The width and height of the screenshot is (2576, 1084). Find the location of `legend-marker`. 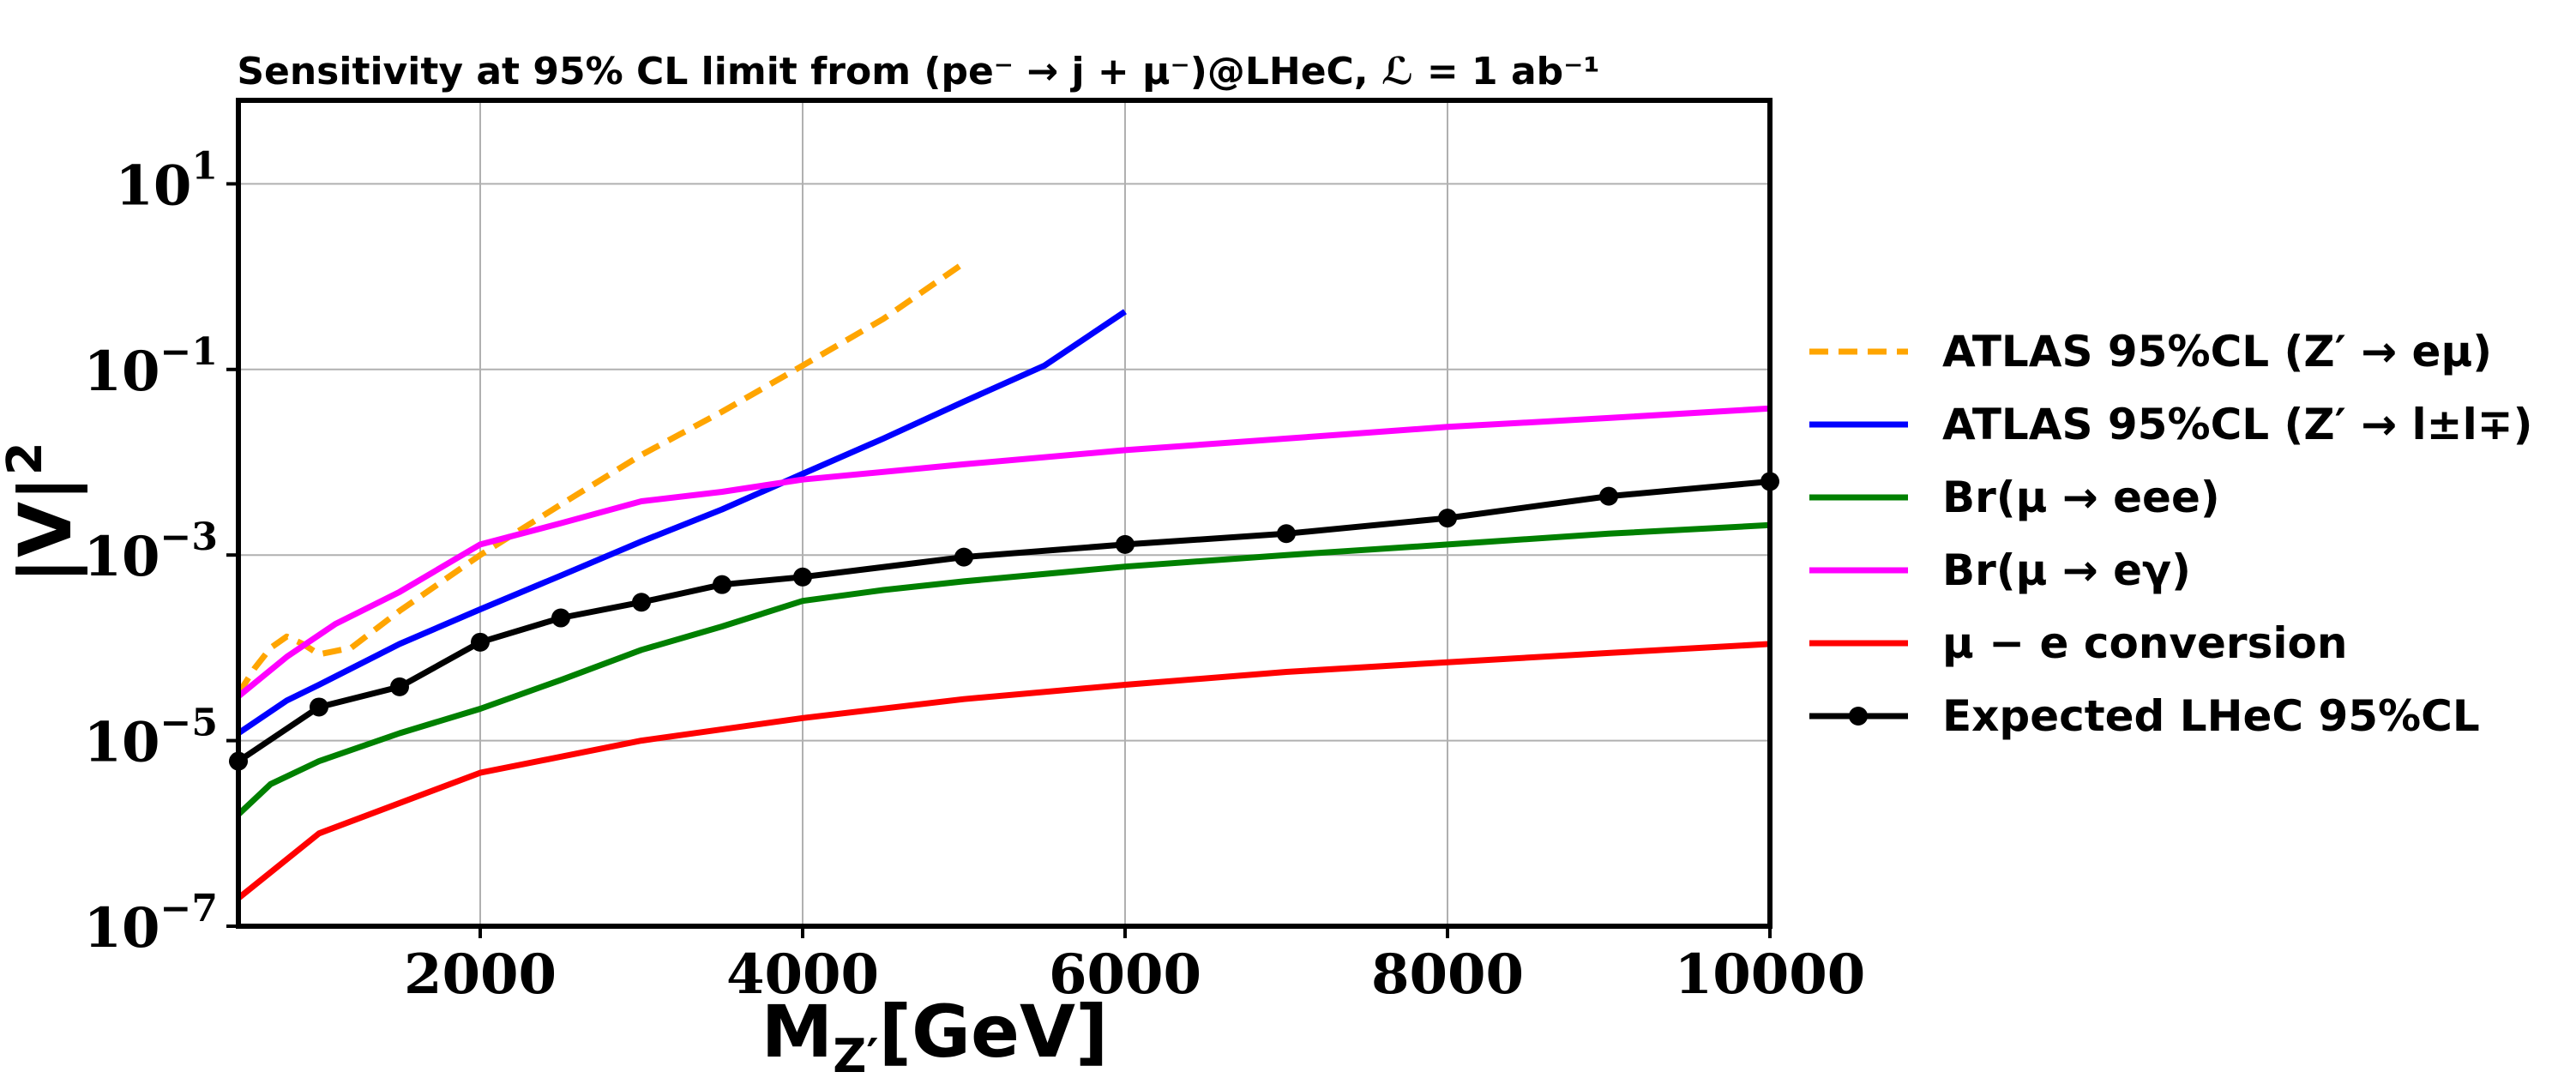

legend-marker is located at coordinates (1859, 716).